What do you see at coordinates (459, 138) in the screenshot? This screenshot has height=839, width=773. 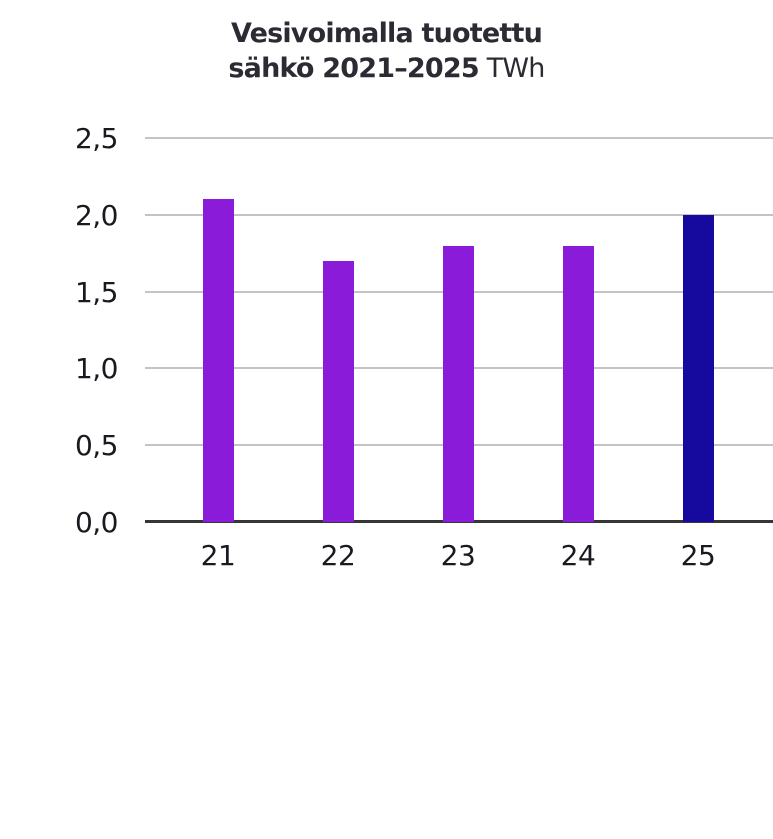 I see `gridline-2,5` at bounding box center [459, 138].